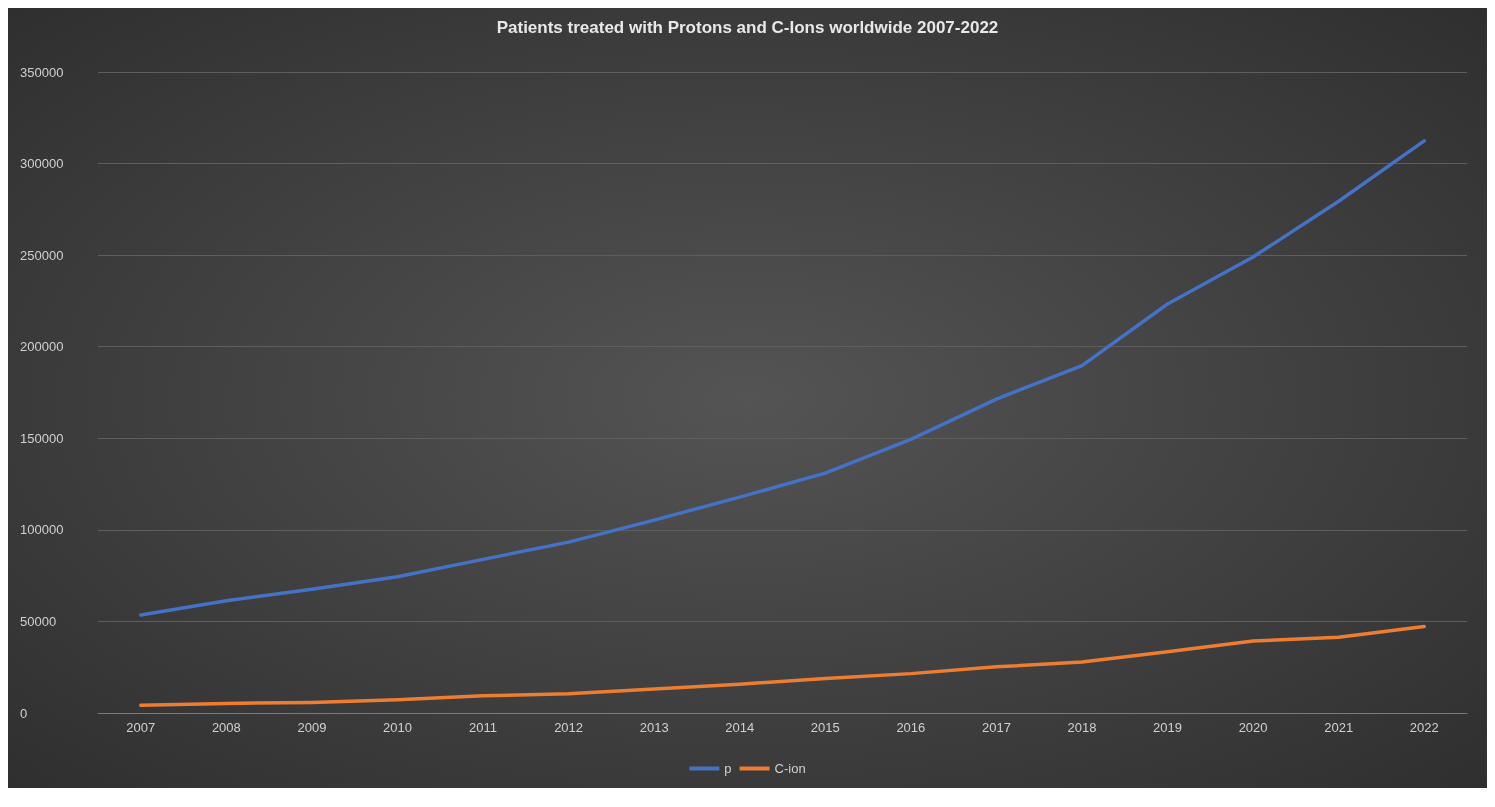 Image resolution: width=1495 pixels, height=807 pixels. Describe the element at coordinates (1082, 727) in the screenshot. I see `x-tick-label: 2018` at that location.